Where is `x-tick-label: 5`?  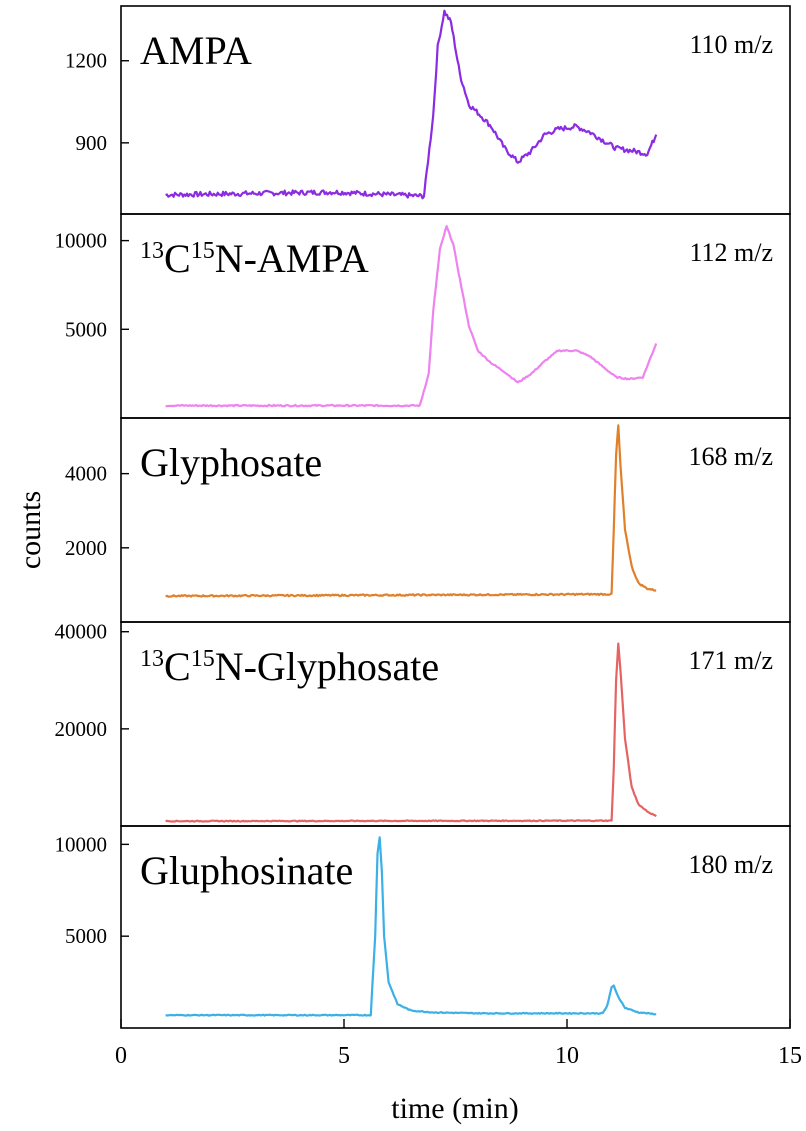
x-tick-label: 5 is located at coordinates (344, 1056).